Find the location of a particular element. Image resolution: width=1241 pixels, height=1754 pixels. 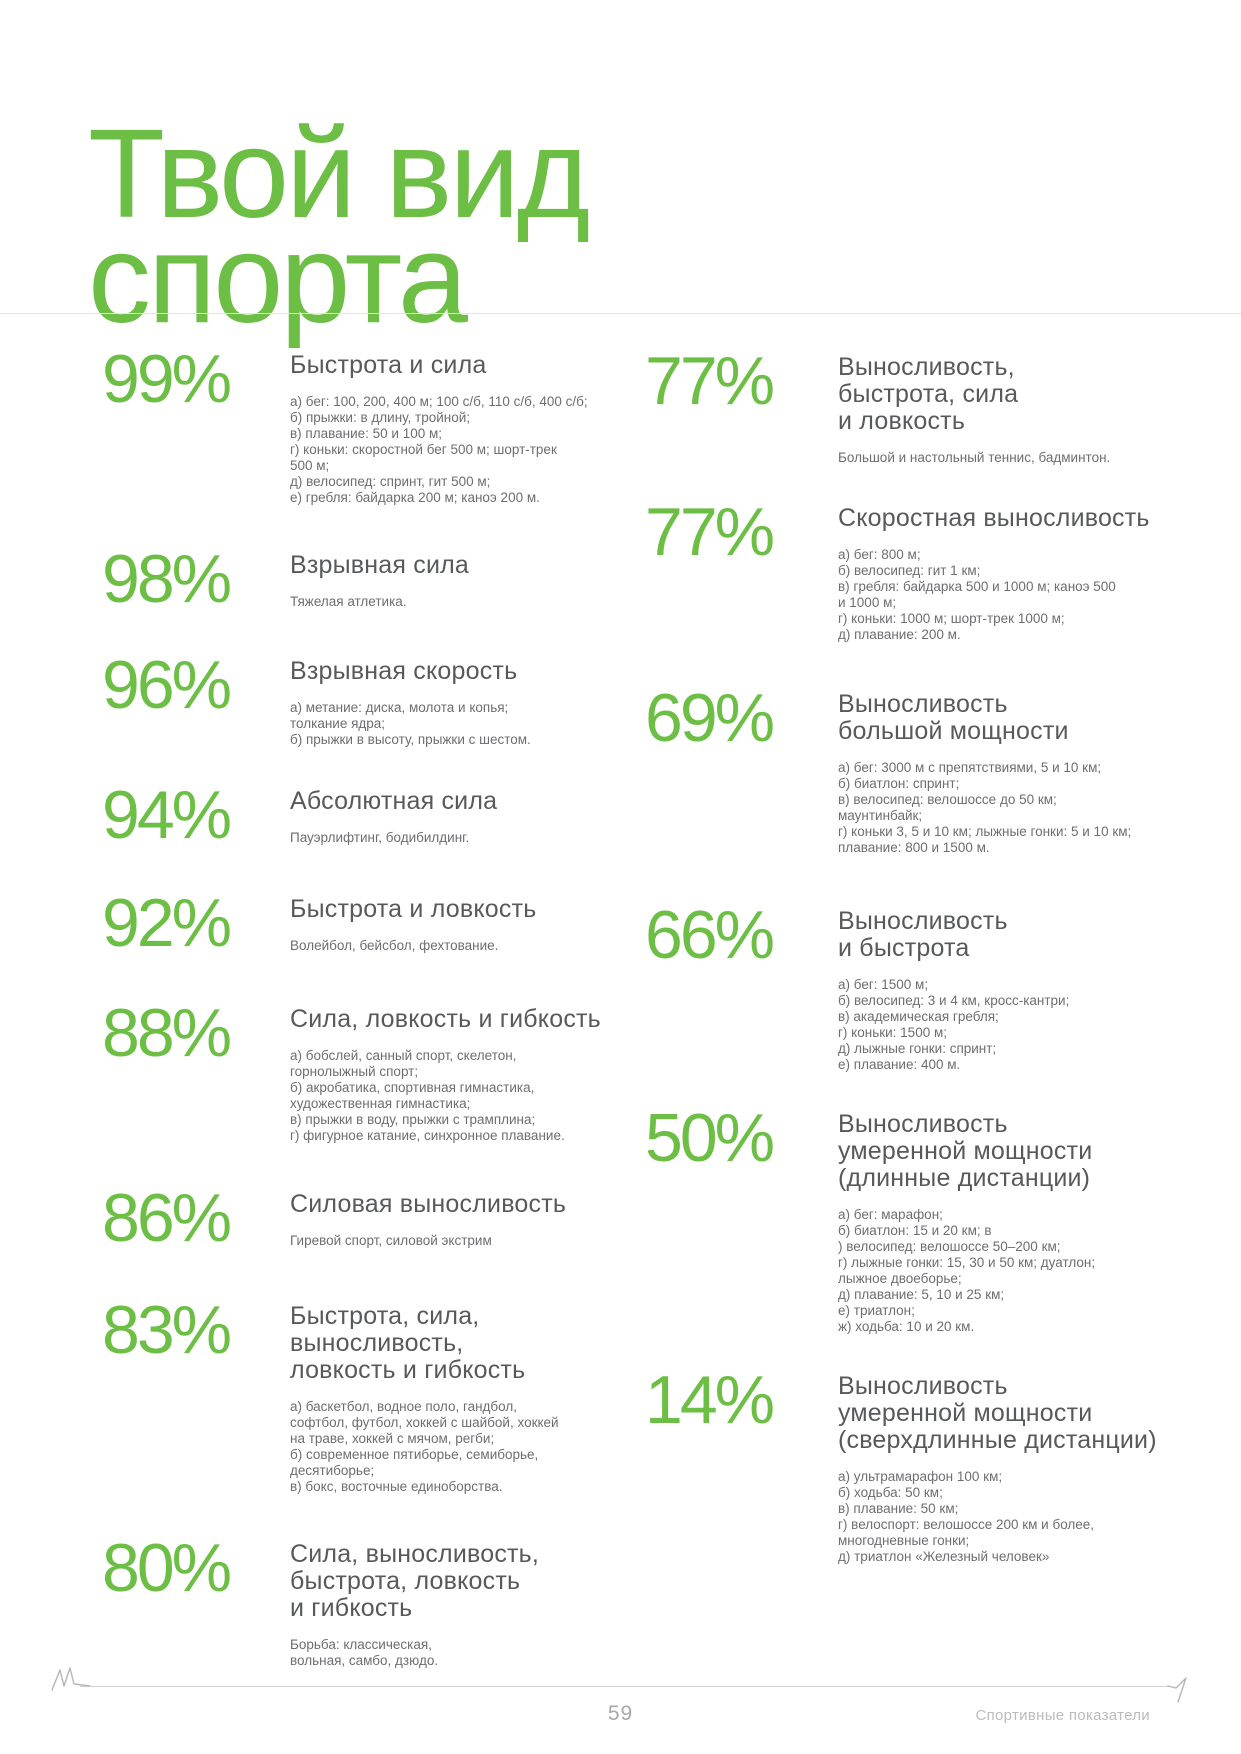

percent-value: 14% is located at coordinates (710, 1400).